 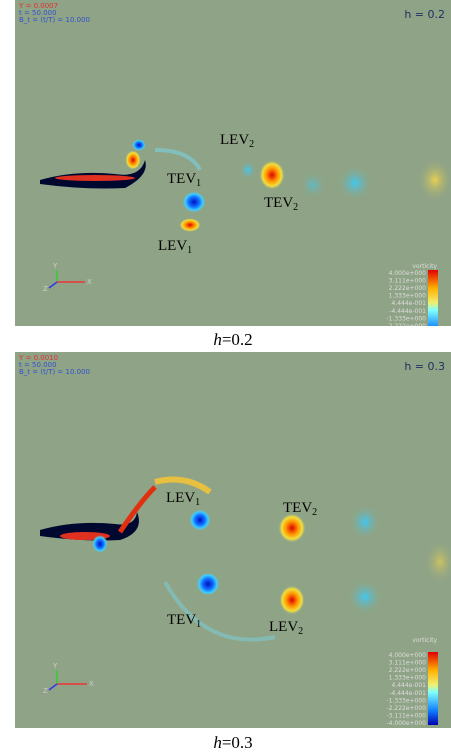 I want to click on caption: h=0.2, so click(x=233, y=340).